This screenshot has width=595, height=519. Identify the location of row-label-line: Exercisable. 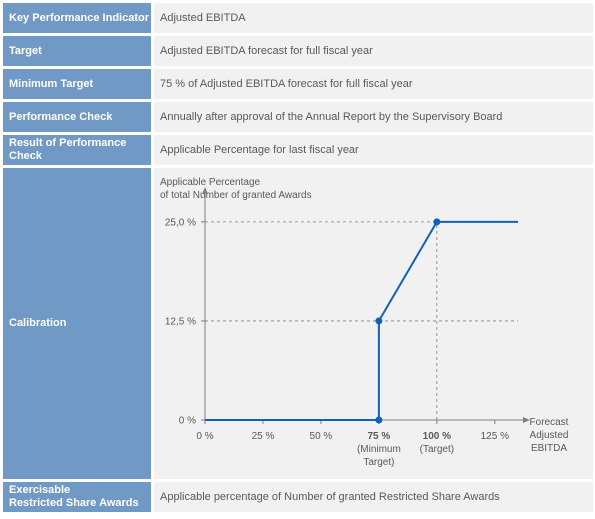
(40, 490).